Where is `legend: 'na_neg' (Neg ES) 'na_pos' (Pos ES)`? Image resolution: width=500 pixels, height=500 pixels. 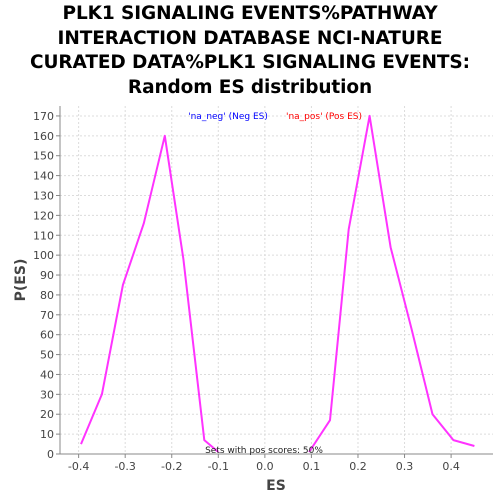
legend: 'na_neg' (Neg ES) 'na_pos' (Pos ES) is located at coordinates (275, 117).